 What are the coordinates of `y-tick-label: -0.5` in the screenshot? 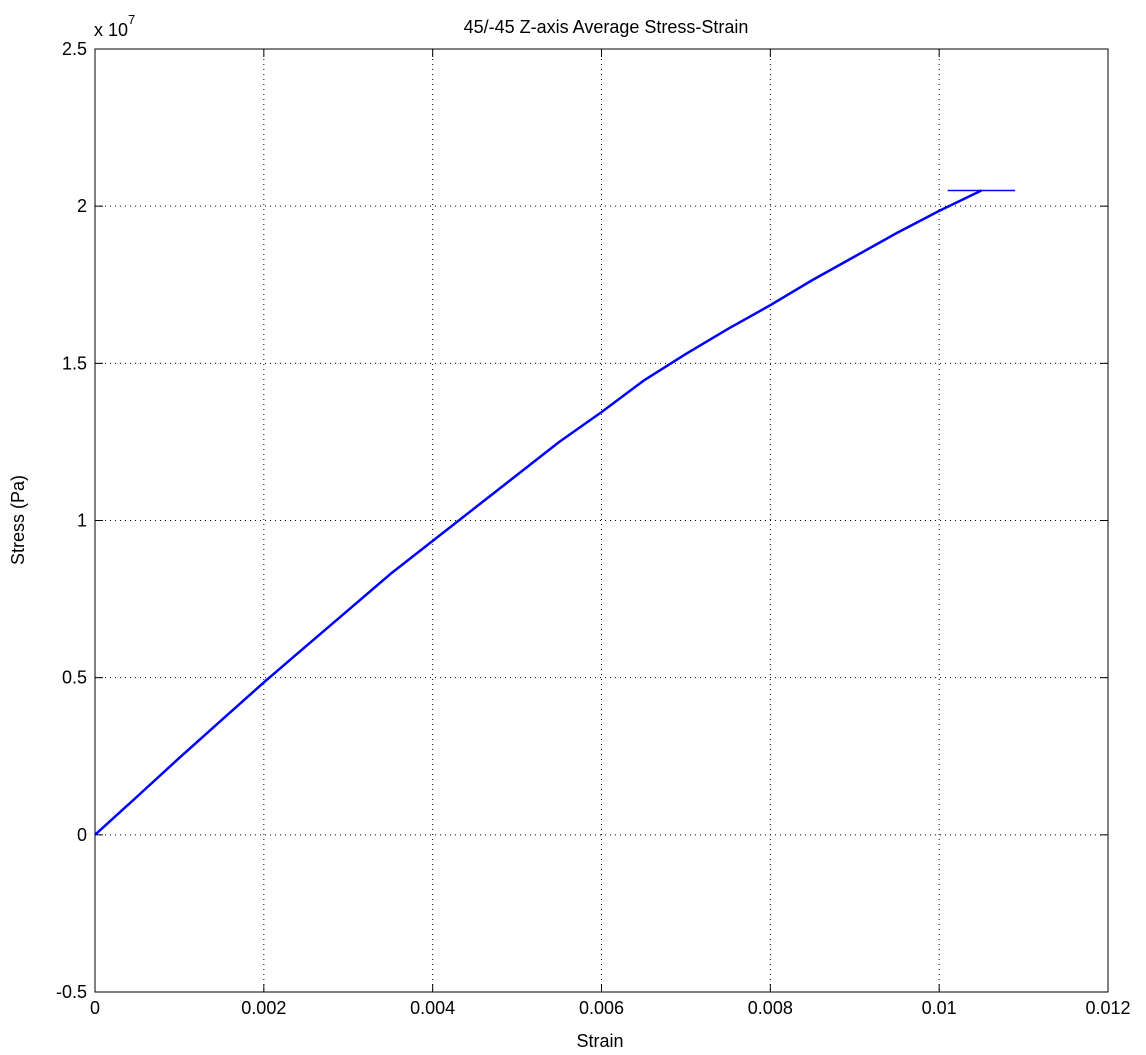 It's located at (71, 992).